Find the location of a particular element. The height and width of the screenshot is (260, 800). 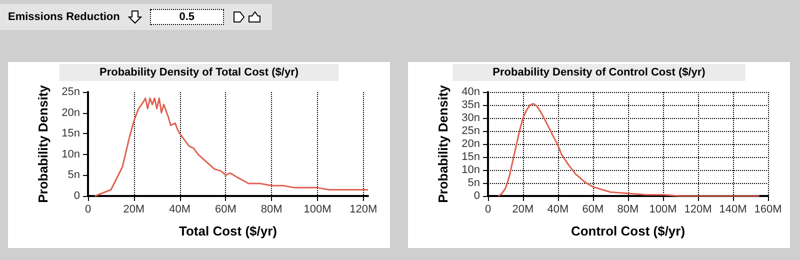

text: 0.5 is located at coordinates (187, 17).